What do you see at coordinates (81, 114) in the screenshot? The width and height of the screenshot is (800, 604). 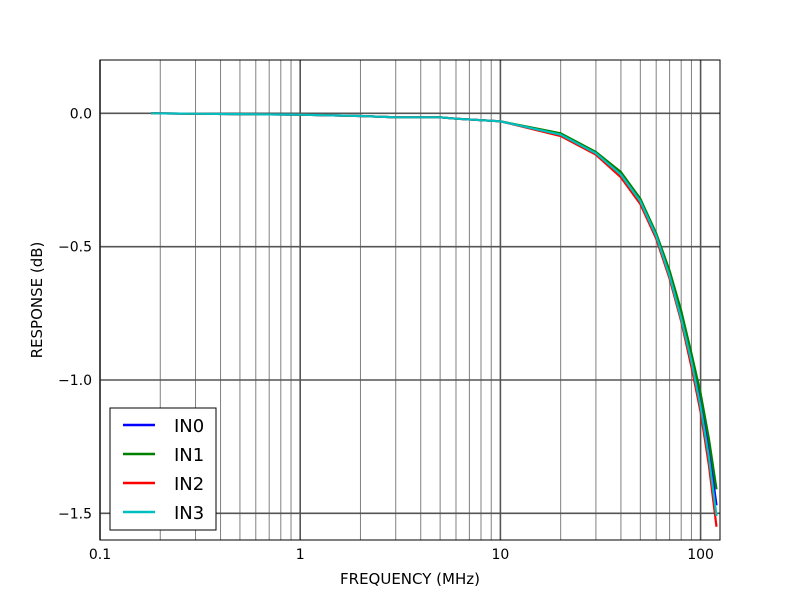 I see `y-tick-label: 0.0` at bounding box center [81, 114].